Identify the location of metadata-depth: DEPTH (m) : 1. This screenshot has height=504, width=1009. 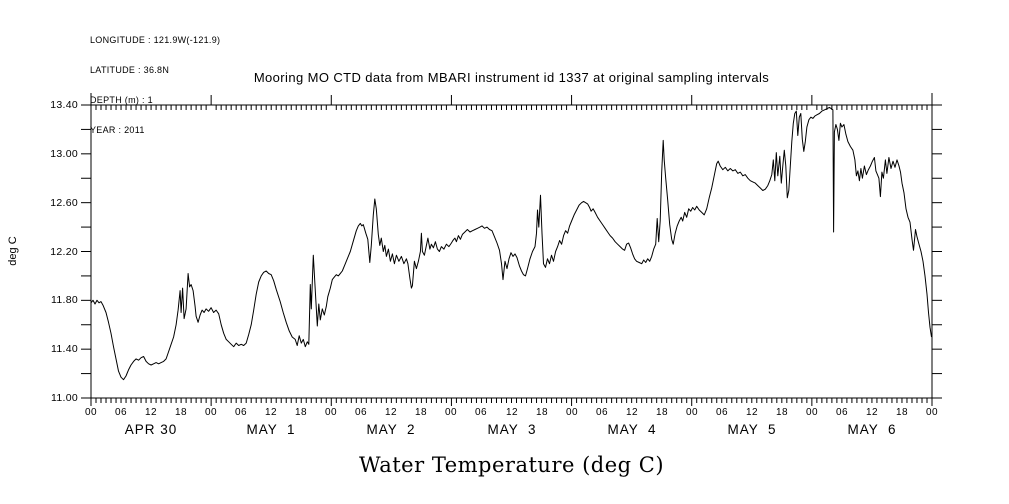
(121, 100).